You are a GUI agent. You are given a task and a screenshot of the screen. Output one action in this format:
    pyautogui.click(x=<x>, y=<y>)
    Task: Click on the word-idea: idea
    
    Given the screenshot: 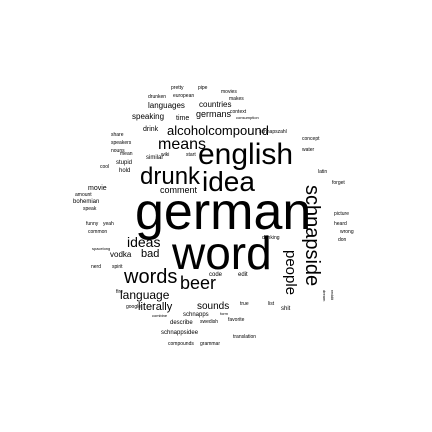 What is the action you would take?
    pyautogui.click(x=228, y=181)
    